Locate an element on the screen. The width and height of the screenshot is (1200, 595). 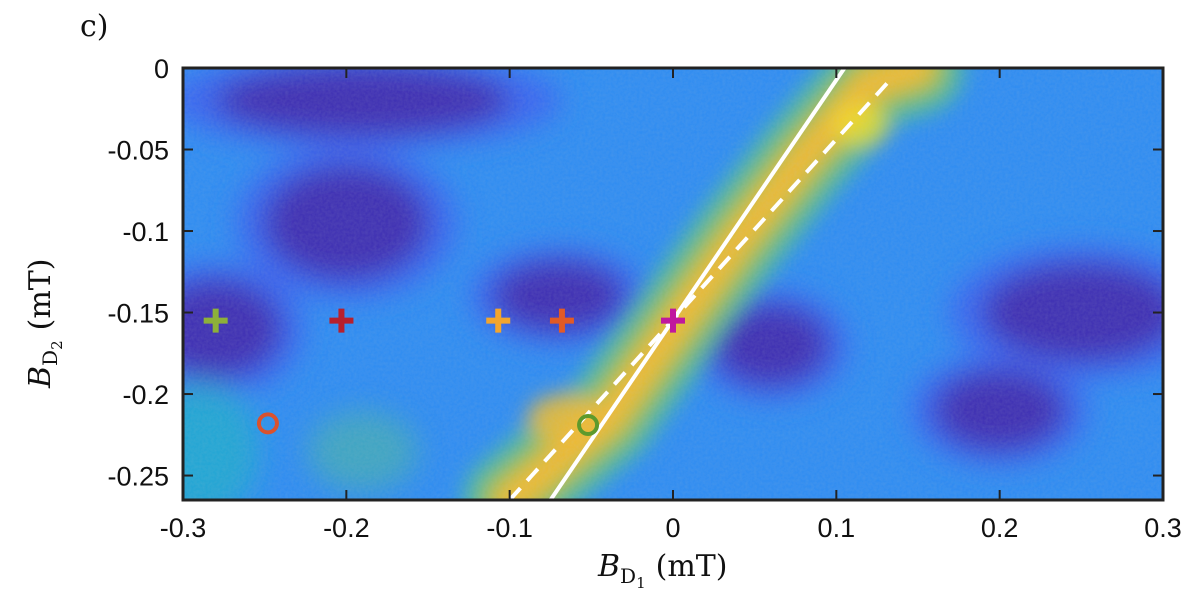
x-axis-label-unit: (mT) is located at coordinates (692, 566).